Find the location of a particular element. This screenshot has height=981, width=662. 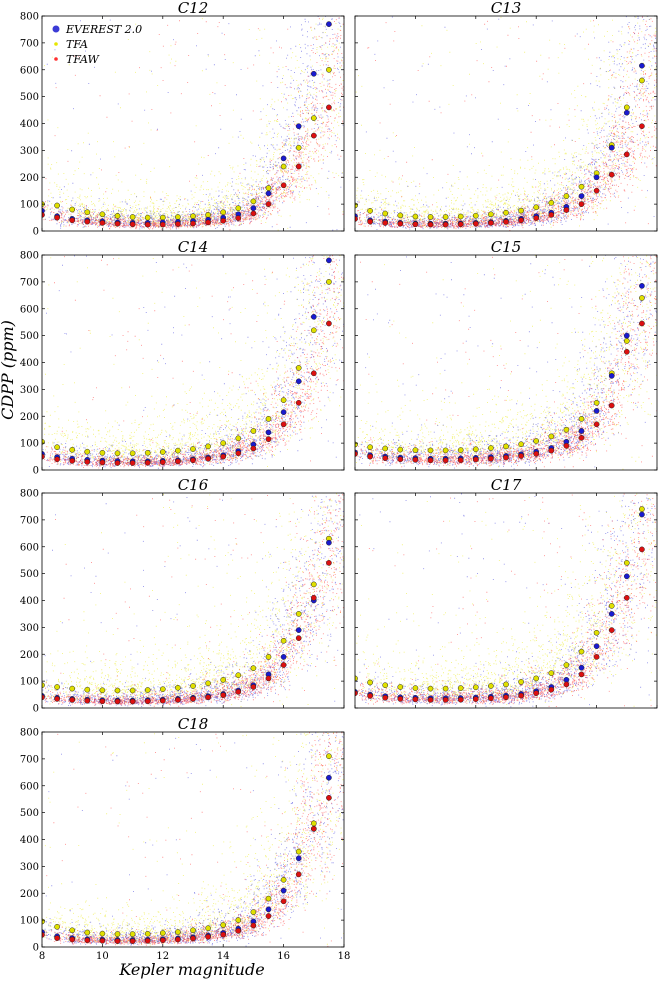

y-tick-label: 0 is located at coordinates (36, 471).